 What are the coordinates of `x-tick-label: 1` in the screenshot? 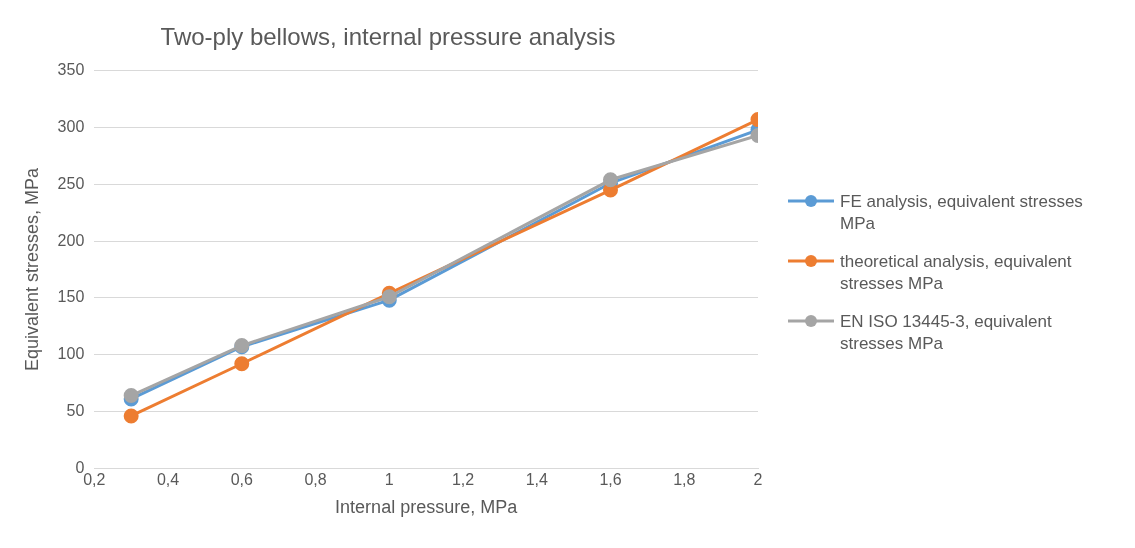 It's located at (389, 480).